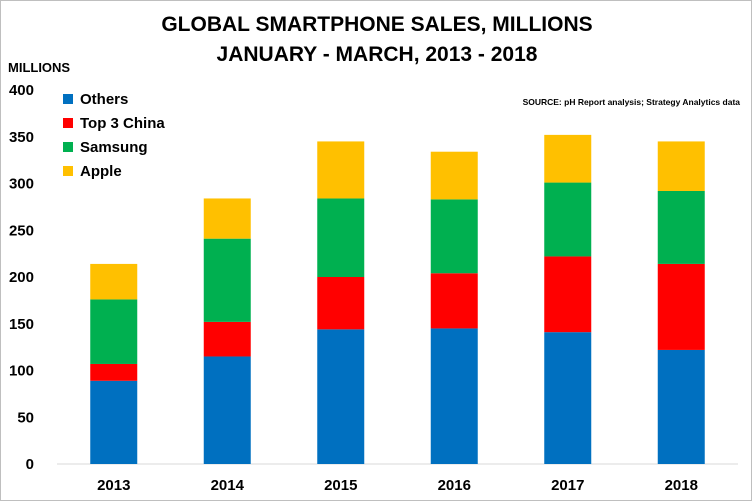 This screenshot has width=754, height=503. Describe the element at coordinates (227, 339) in the screenshot. I see `bar-2014-top-3-china` at that location.